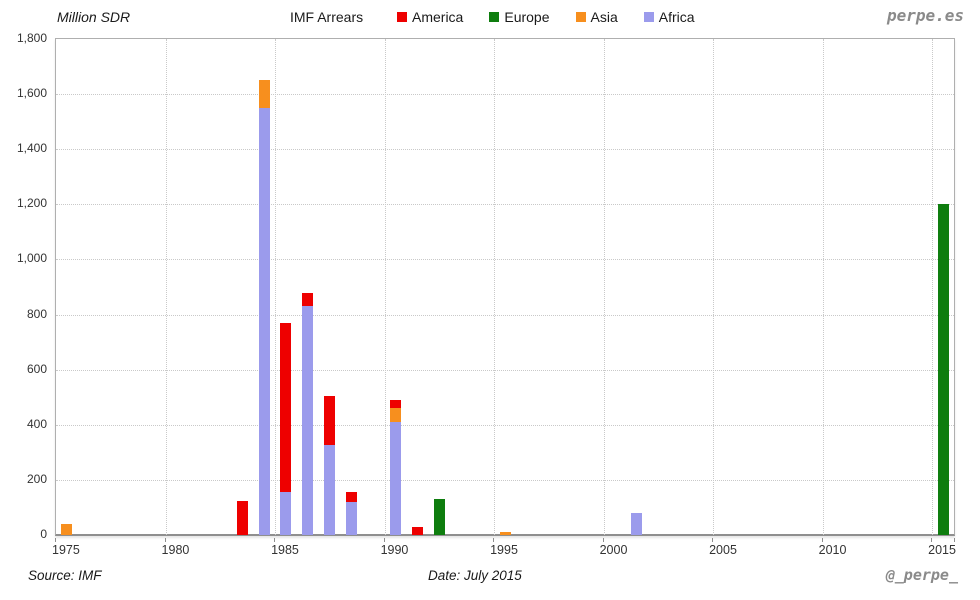 The height and width of the screenshot is (600, 980). Describe the element at coordinates (604, 17) in the screenshot. I see `legend-label-asia: Asia` at that location.